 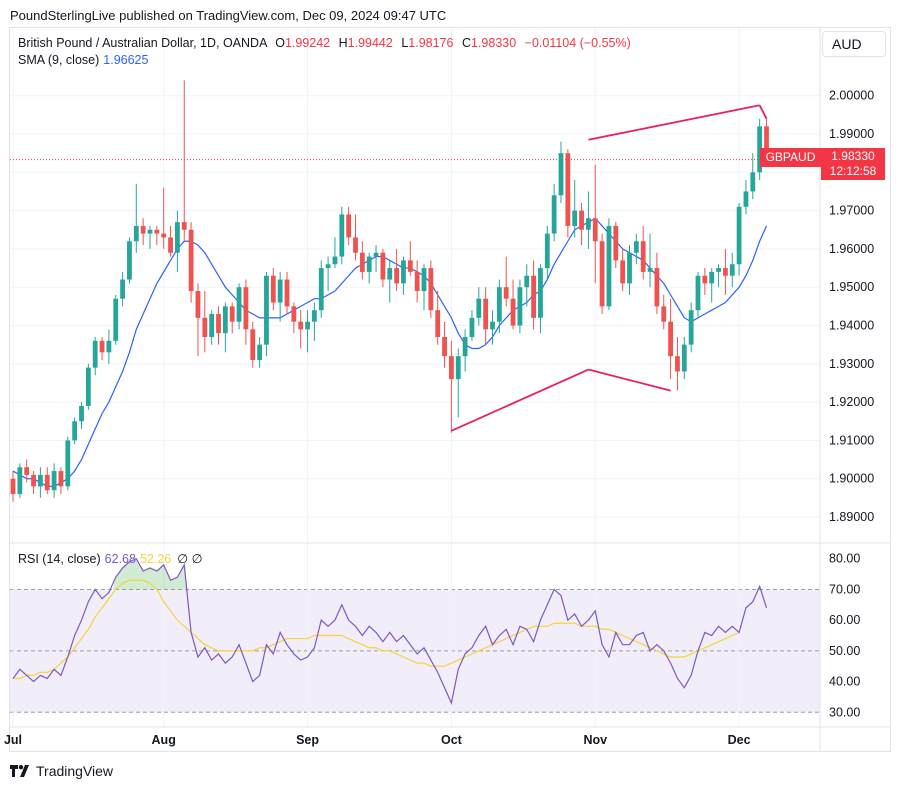 I want to click on legend-low-value: 1.98176, so click(x=431, y=43).